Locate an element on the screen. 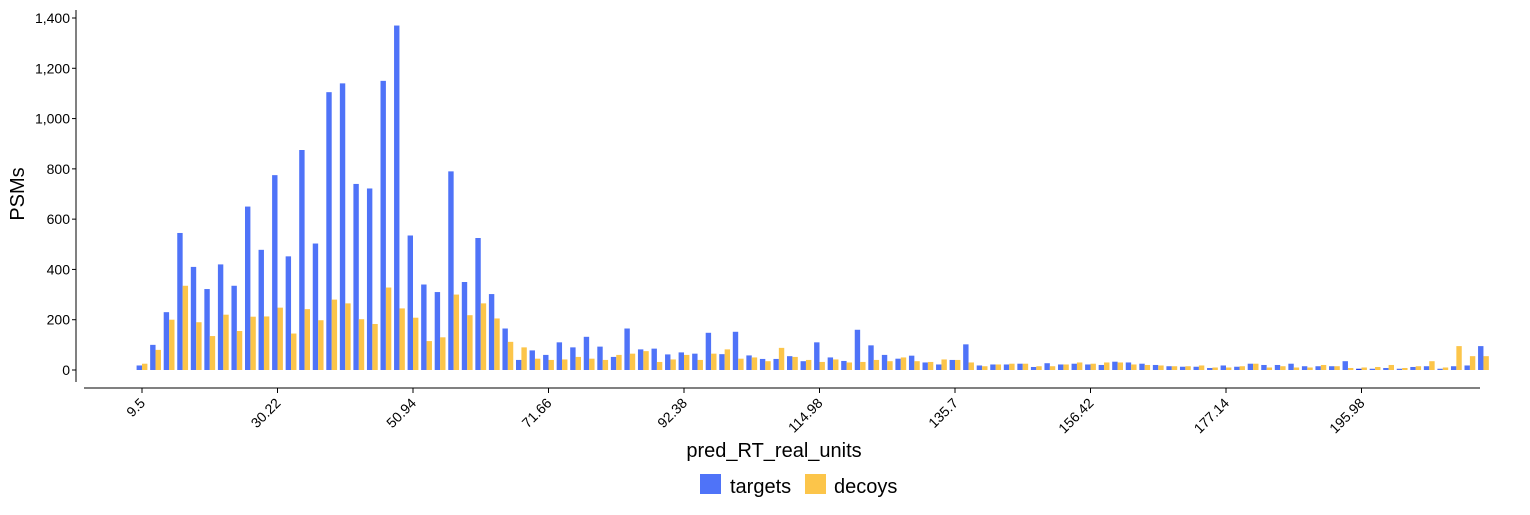  x-tick-label: 9.5 is located at coordinates (135, 407).